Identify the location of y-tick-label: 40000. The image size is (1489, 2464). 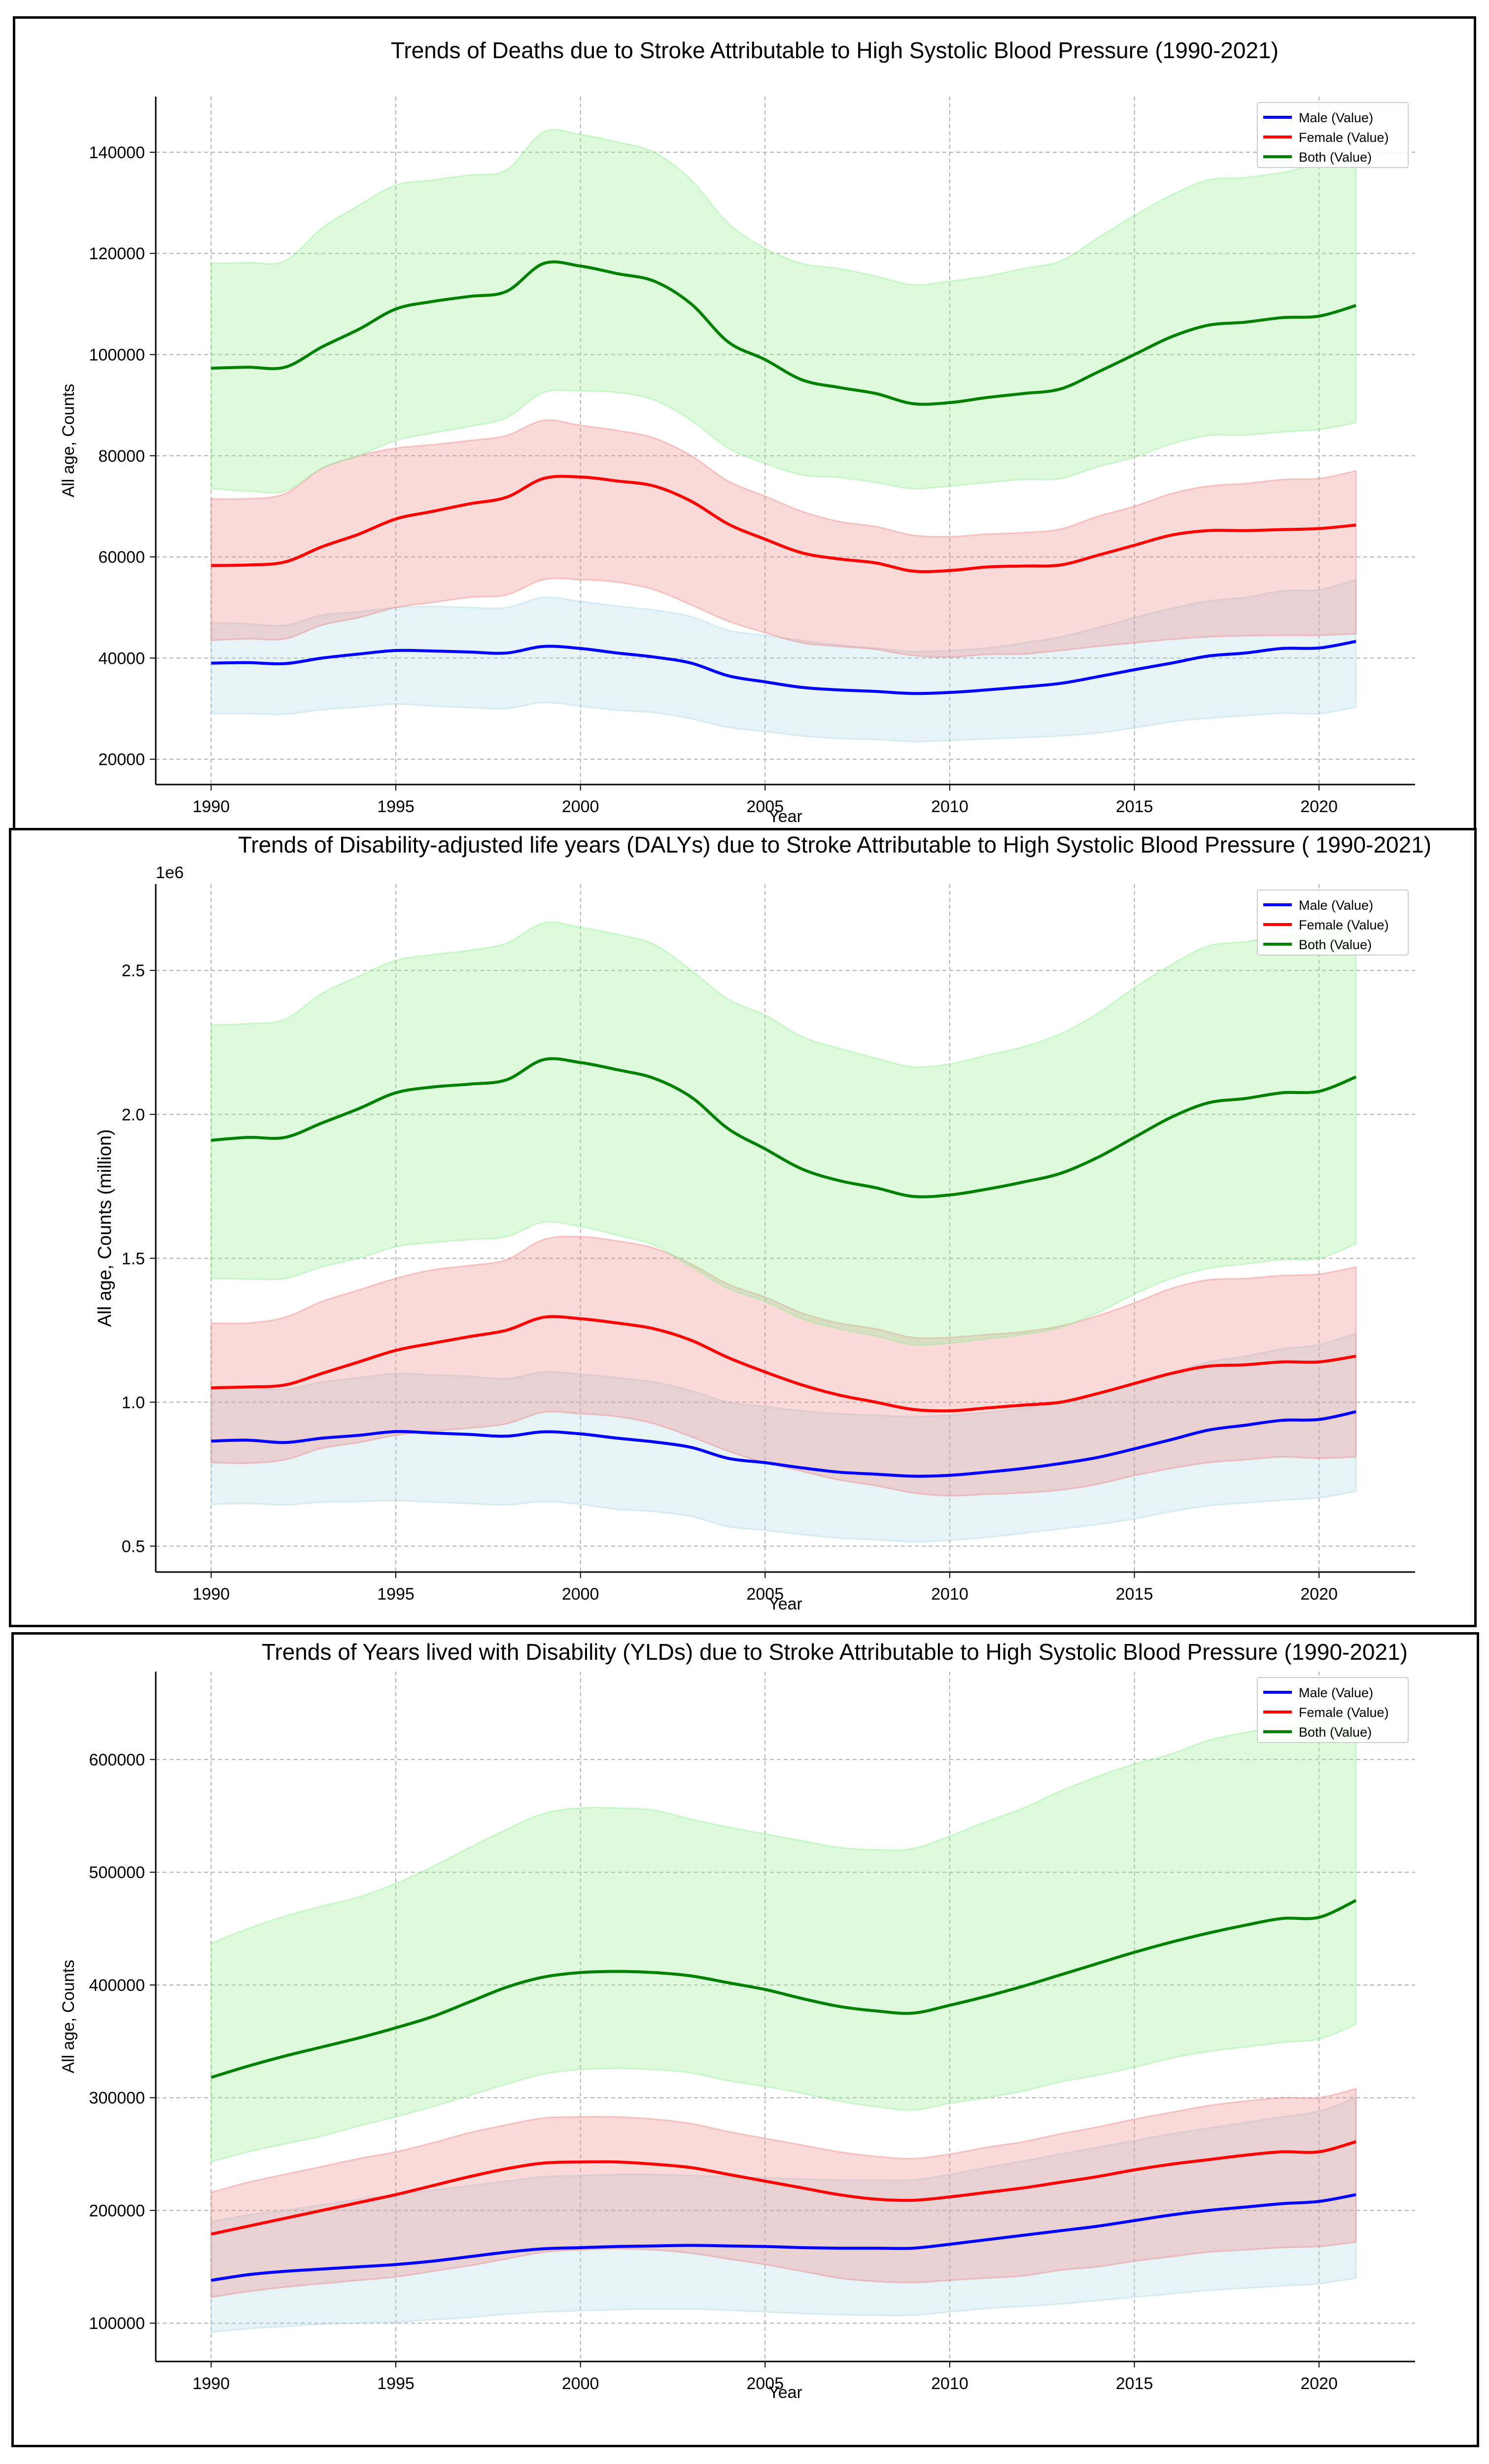
(121, 658).